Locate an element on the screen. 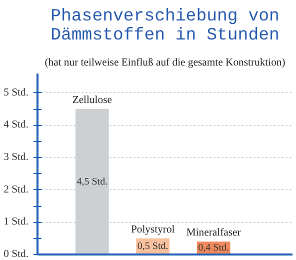  x-tick-label: Polystyrol is located at coordinates (152, 230).